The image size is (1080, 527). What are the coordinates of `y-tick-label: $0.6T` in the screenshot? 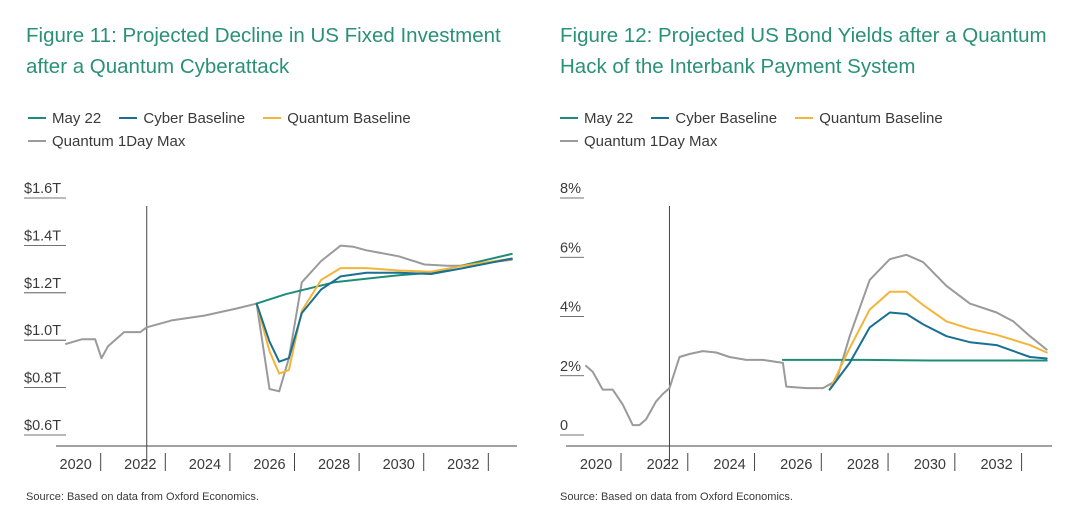 It's located at (42, 426).